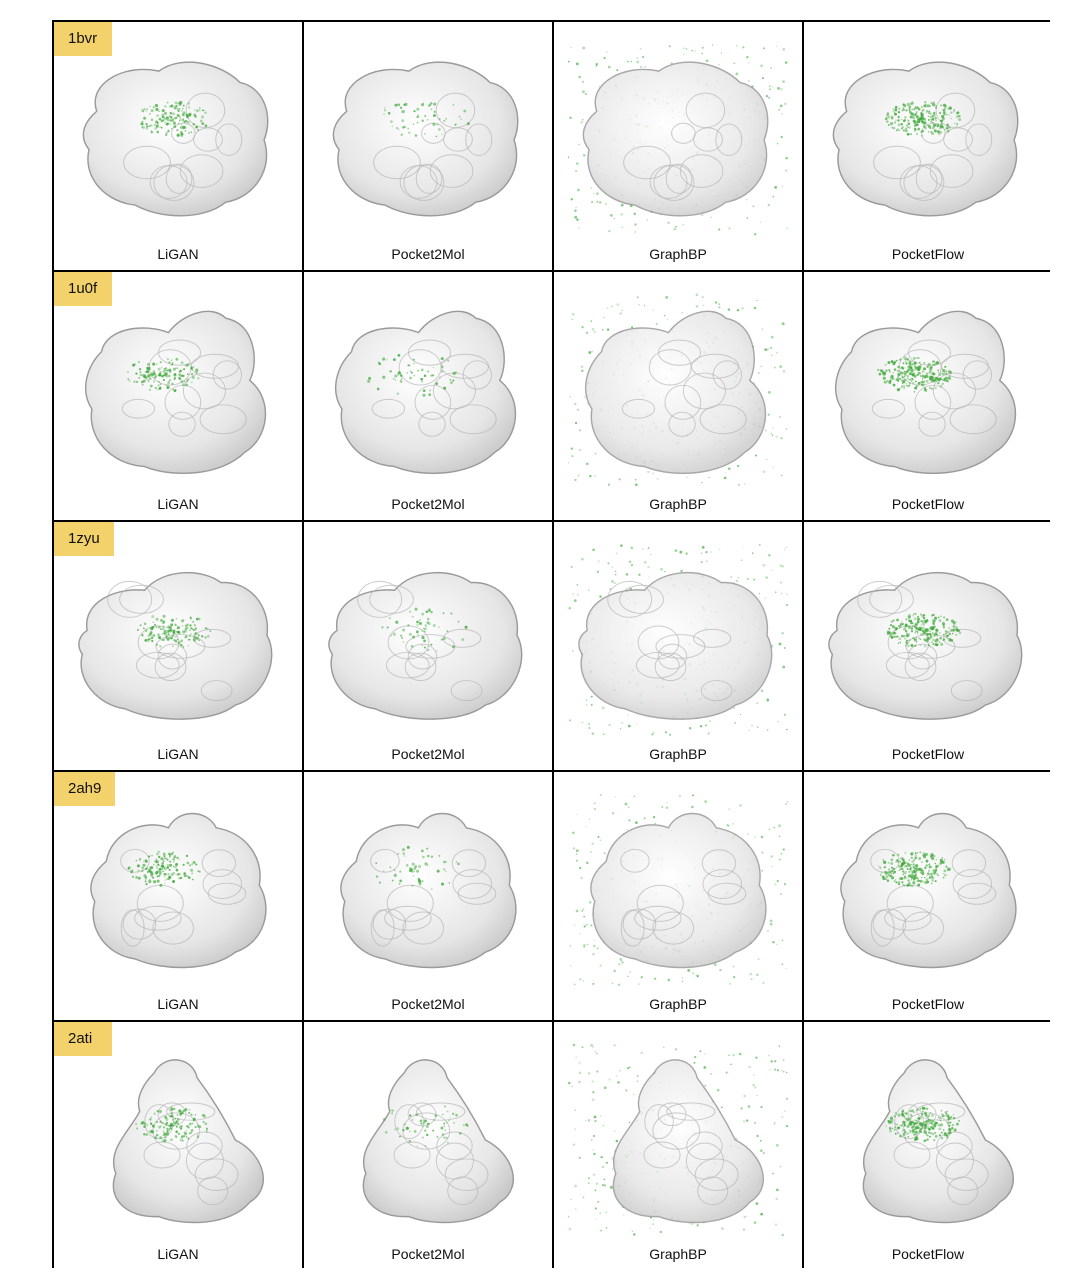 The height and width of the screenshot is (1274, 1080). What do you see at coordinates (83, 39) in the screenshot?
I see `pdb-id-tag: 1bvr` at bounding box center [83, 39].